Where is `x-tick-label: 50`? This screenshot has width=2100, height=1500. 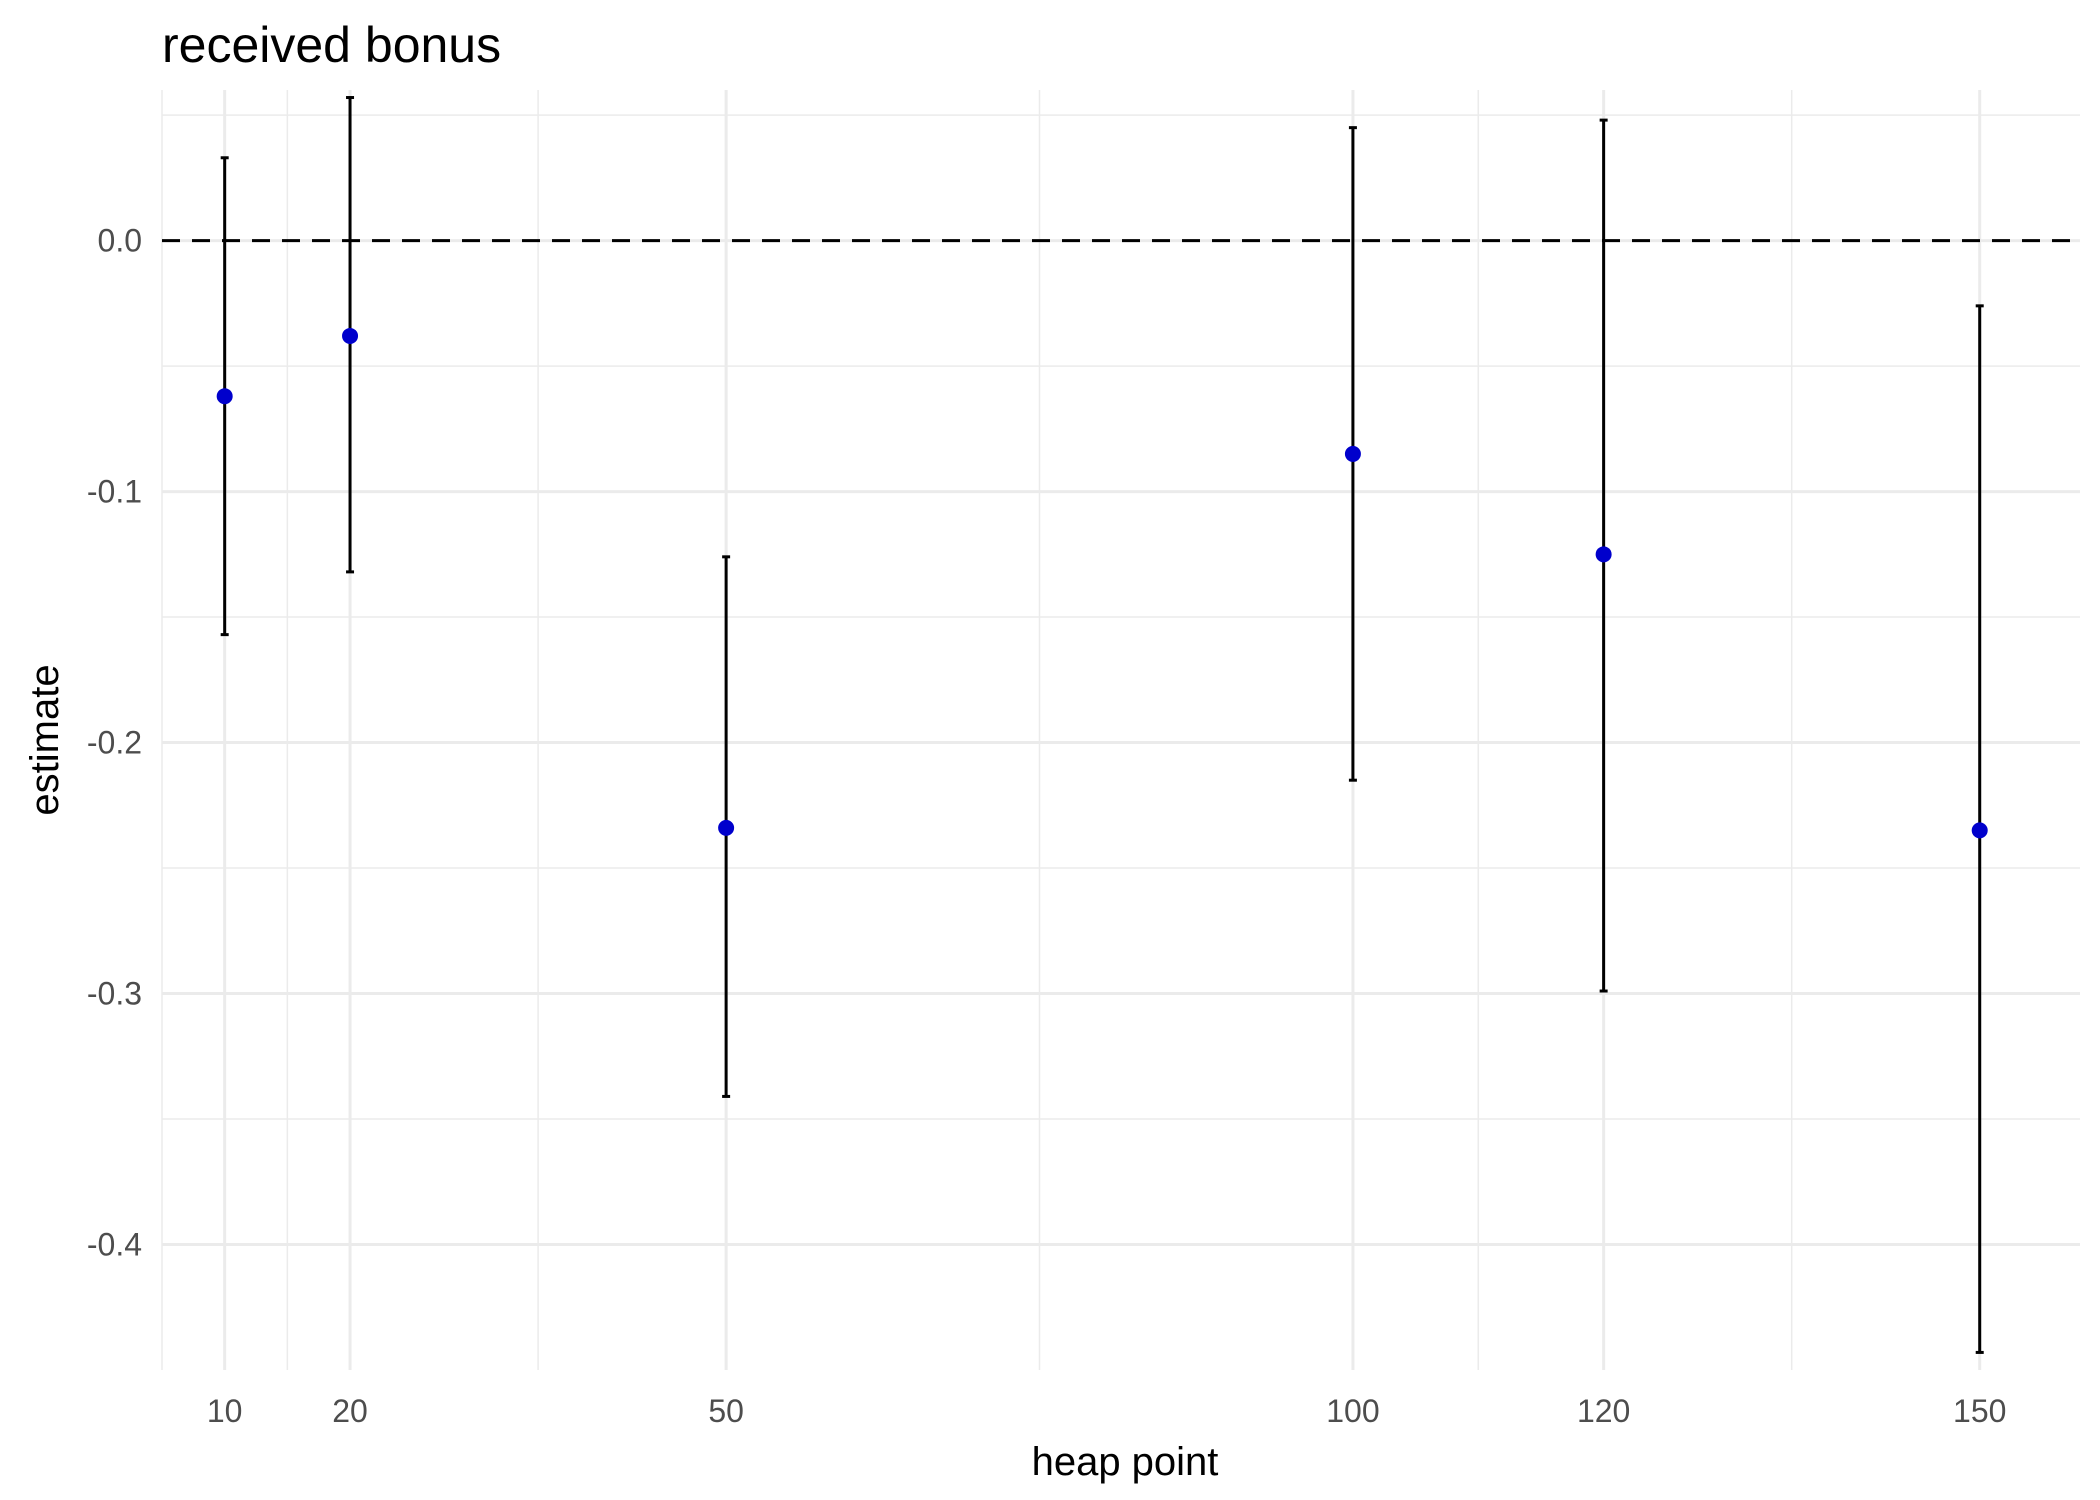
x-tick-label: 50 is located at coordinates (726, 1411).